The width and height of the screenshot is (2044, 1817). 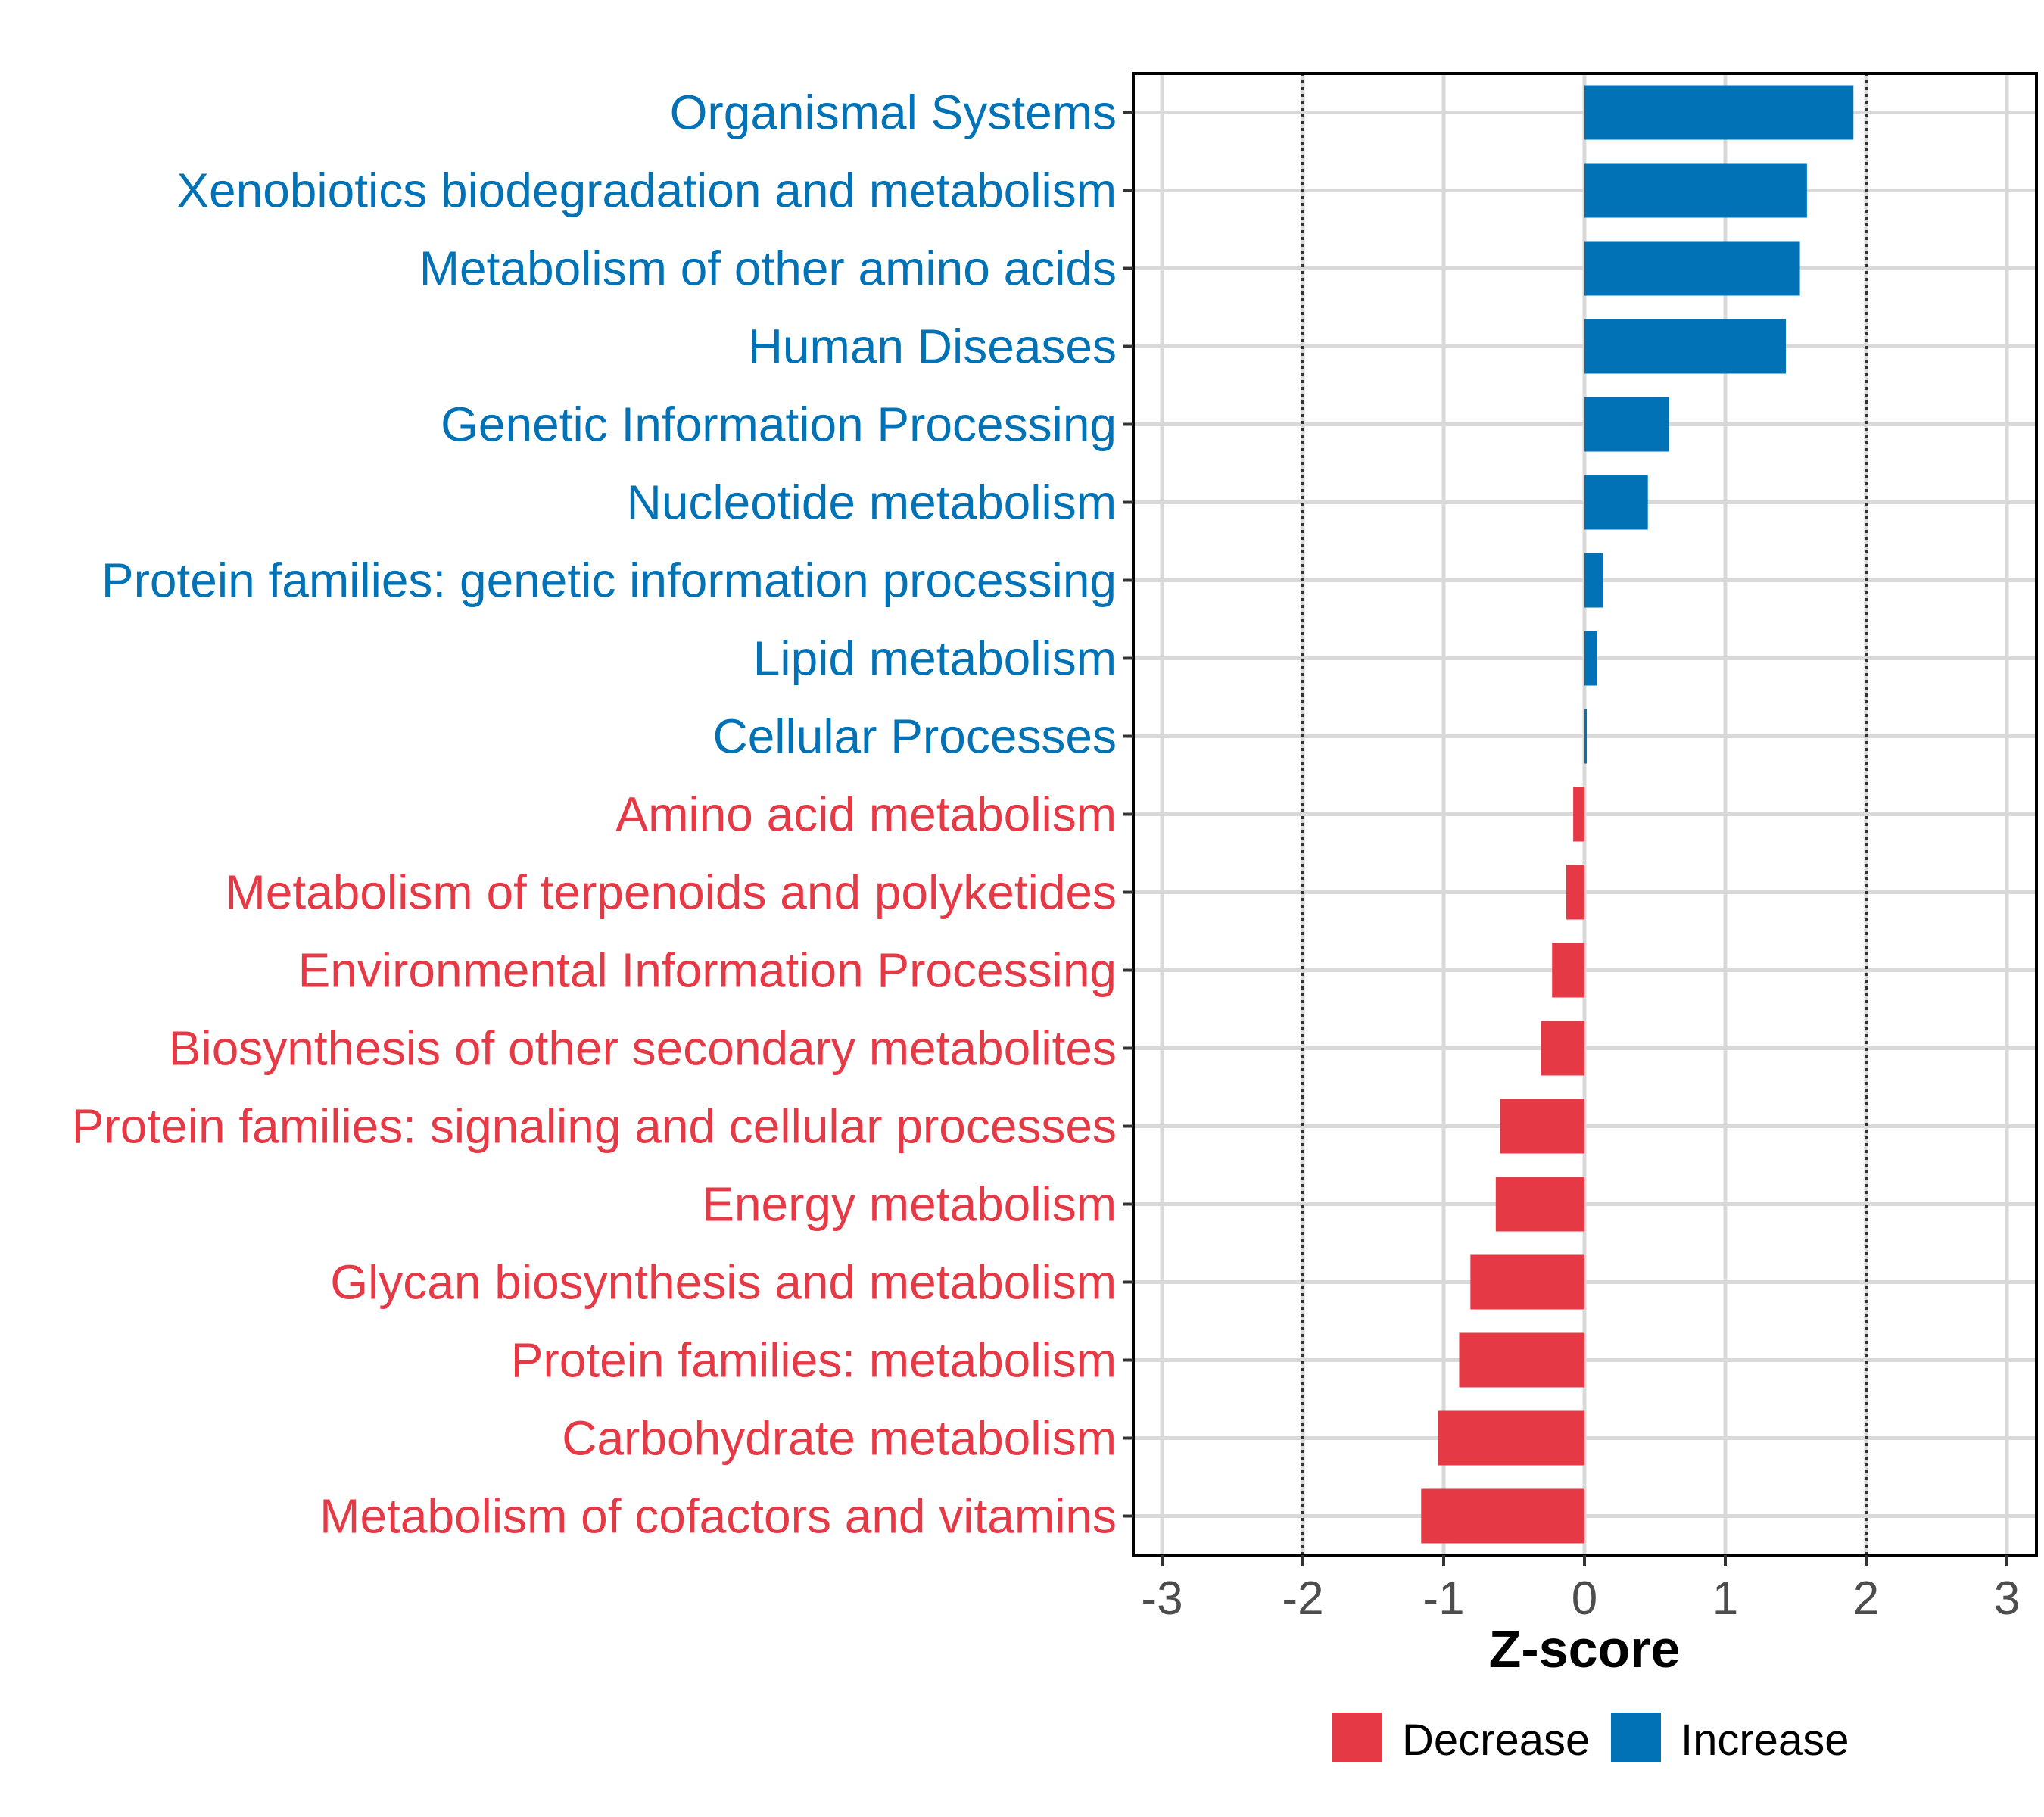 I want to click on x-axis-title: Z-score, so click(x=1585, y=1648).